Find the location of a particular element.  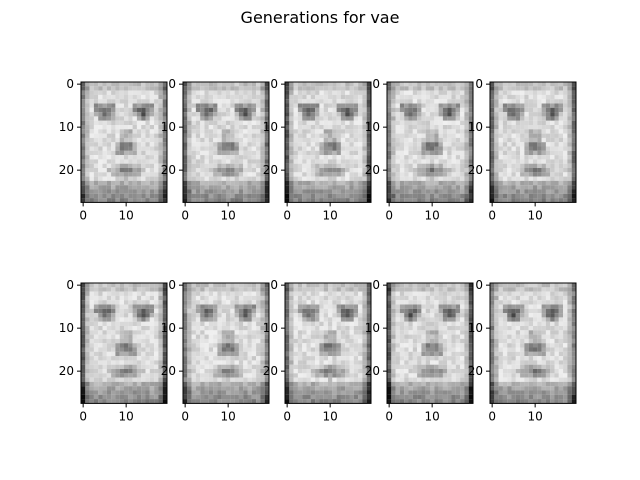

face-panel-0-2: 0 10 20 0 10 is located at coordinates (317, 149).